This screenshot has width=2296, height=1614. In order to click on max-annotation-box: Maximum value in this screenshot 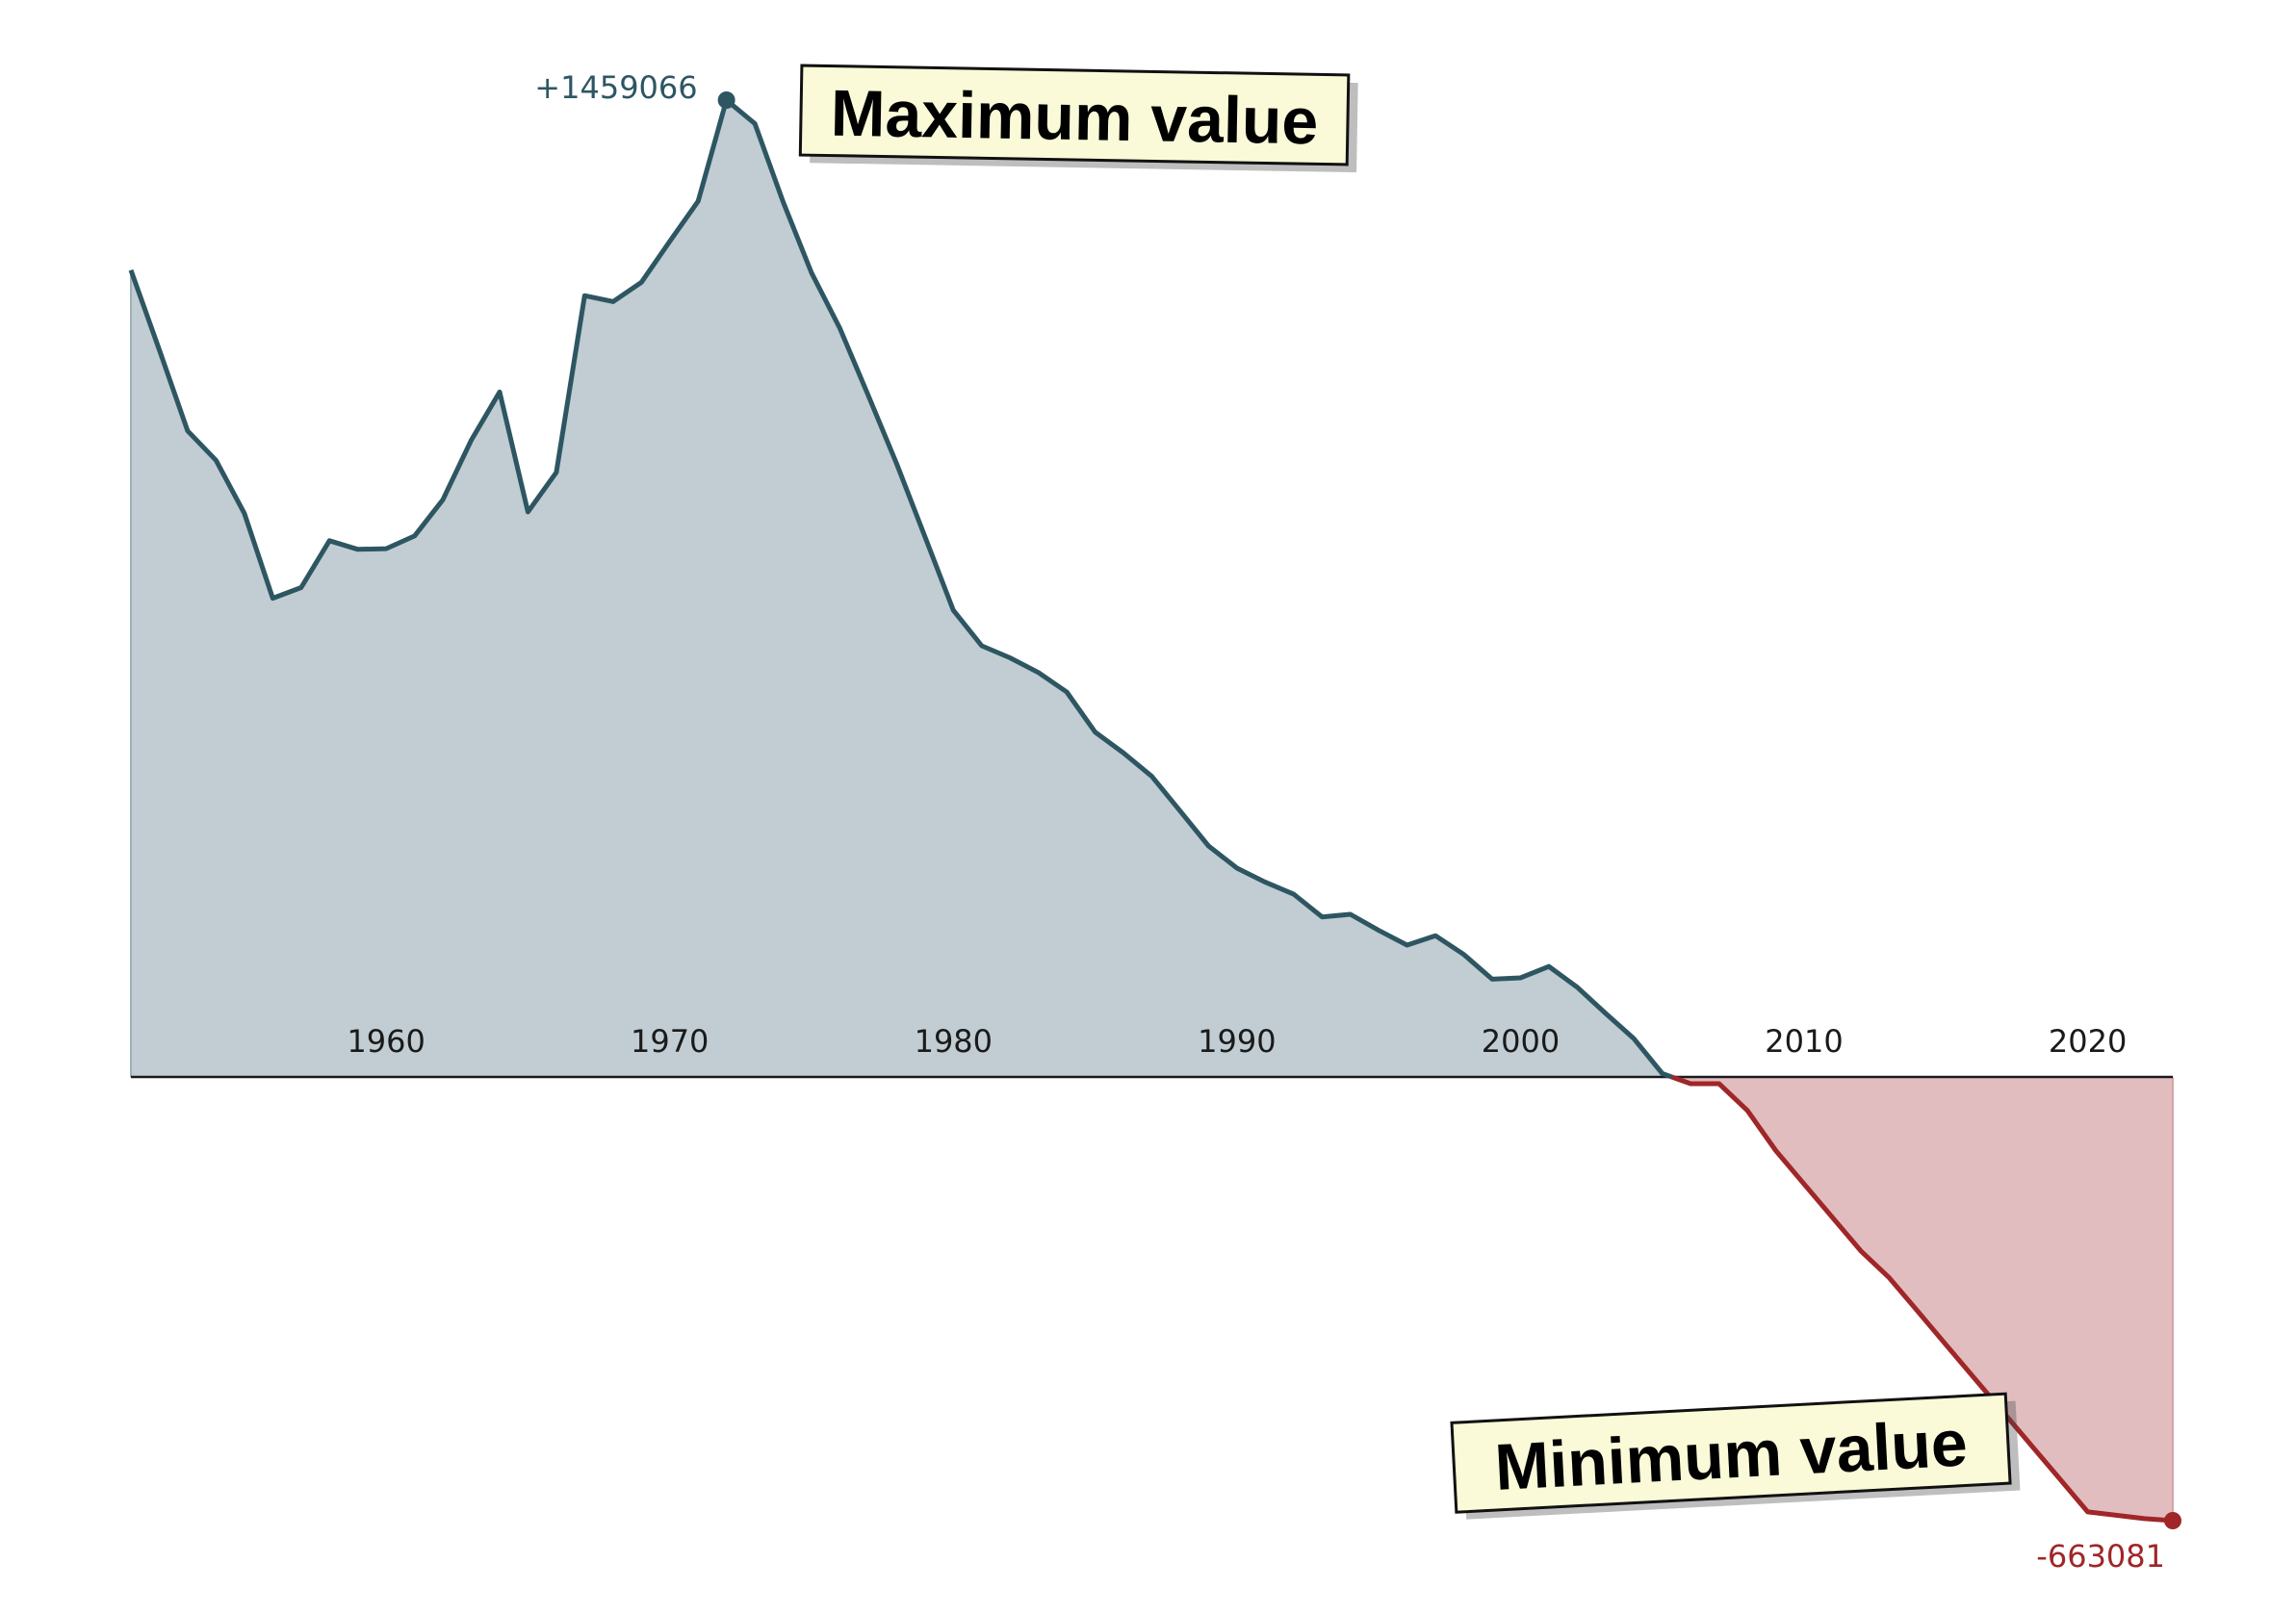, I will do `click(1078, 118)`.